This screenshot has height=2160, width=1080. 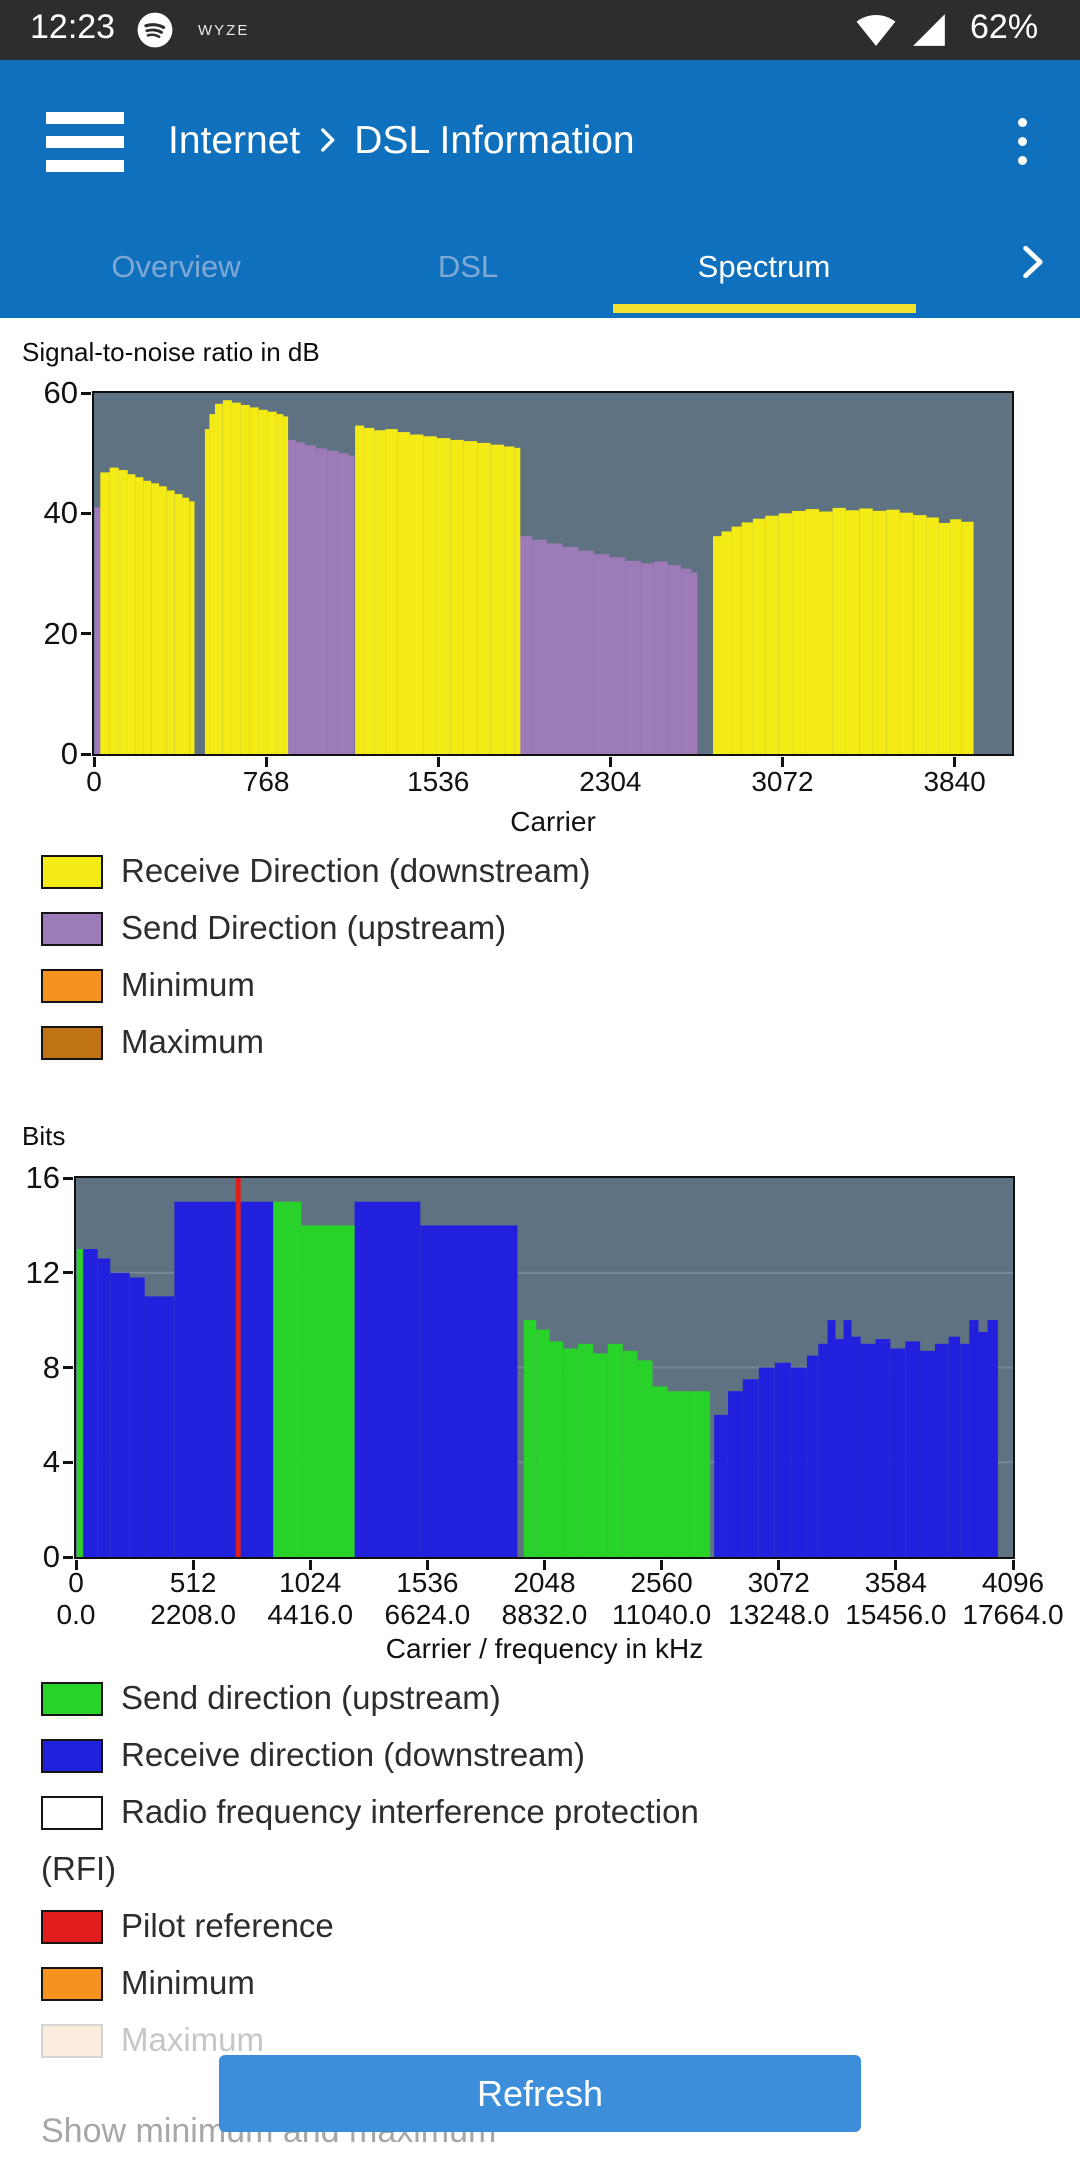 I want to click on menu-icon, so click(x=85, y=142).